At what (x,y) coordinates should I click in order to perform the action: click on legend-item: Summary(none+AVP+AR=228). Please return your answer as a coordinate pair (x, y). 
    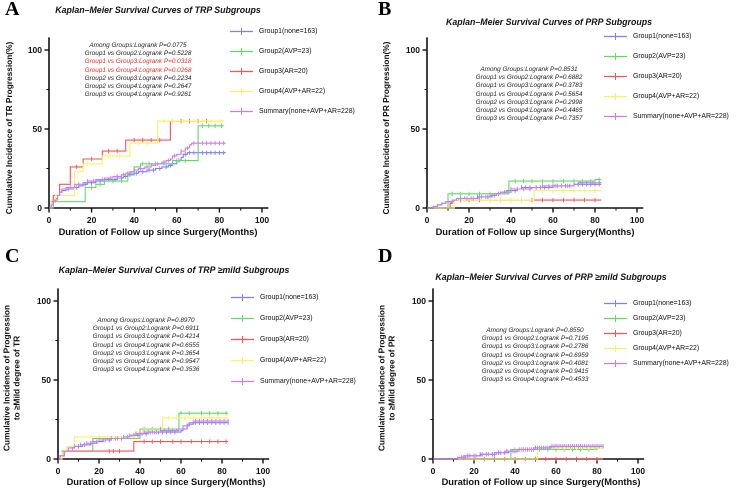
    Looking at the image, I should click on (293, 381).